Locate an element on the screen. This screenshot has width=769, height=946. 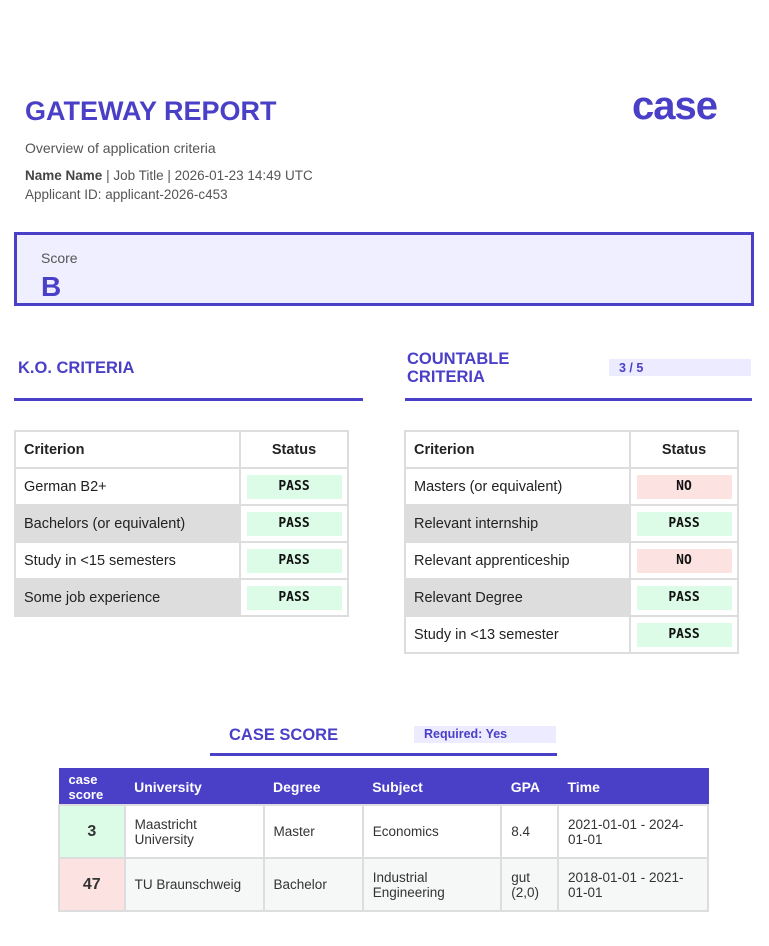
education-cell: TU Braunschweig is located at coordinates (194, 884).